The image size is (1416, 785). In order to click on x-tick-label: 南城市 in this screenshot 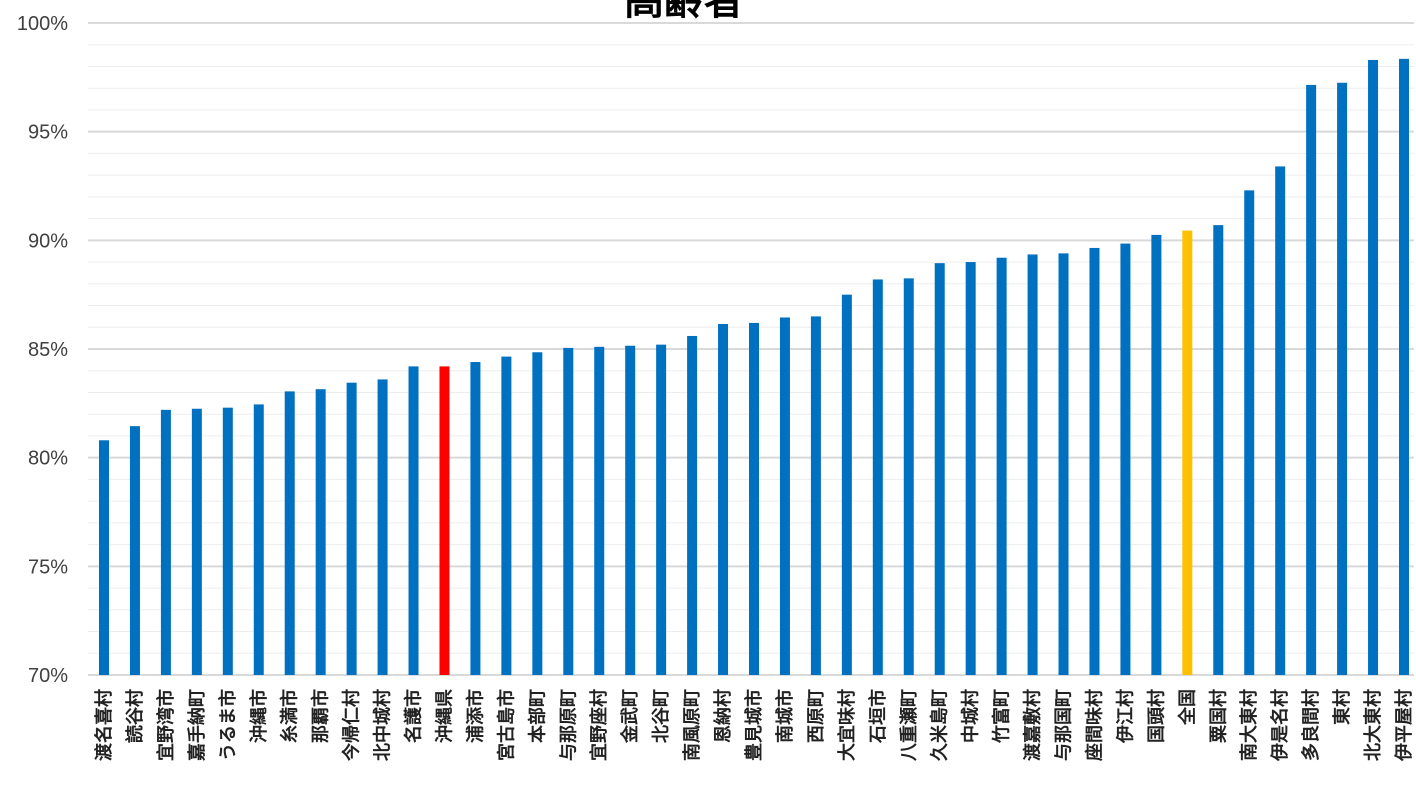, I will do `click(785, 716)`.